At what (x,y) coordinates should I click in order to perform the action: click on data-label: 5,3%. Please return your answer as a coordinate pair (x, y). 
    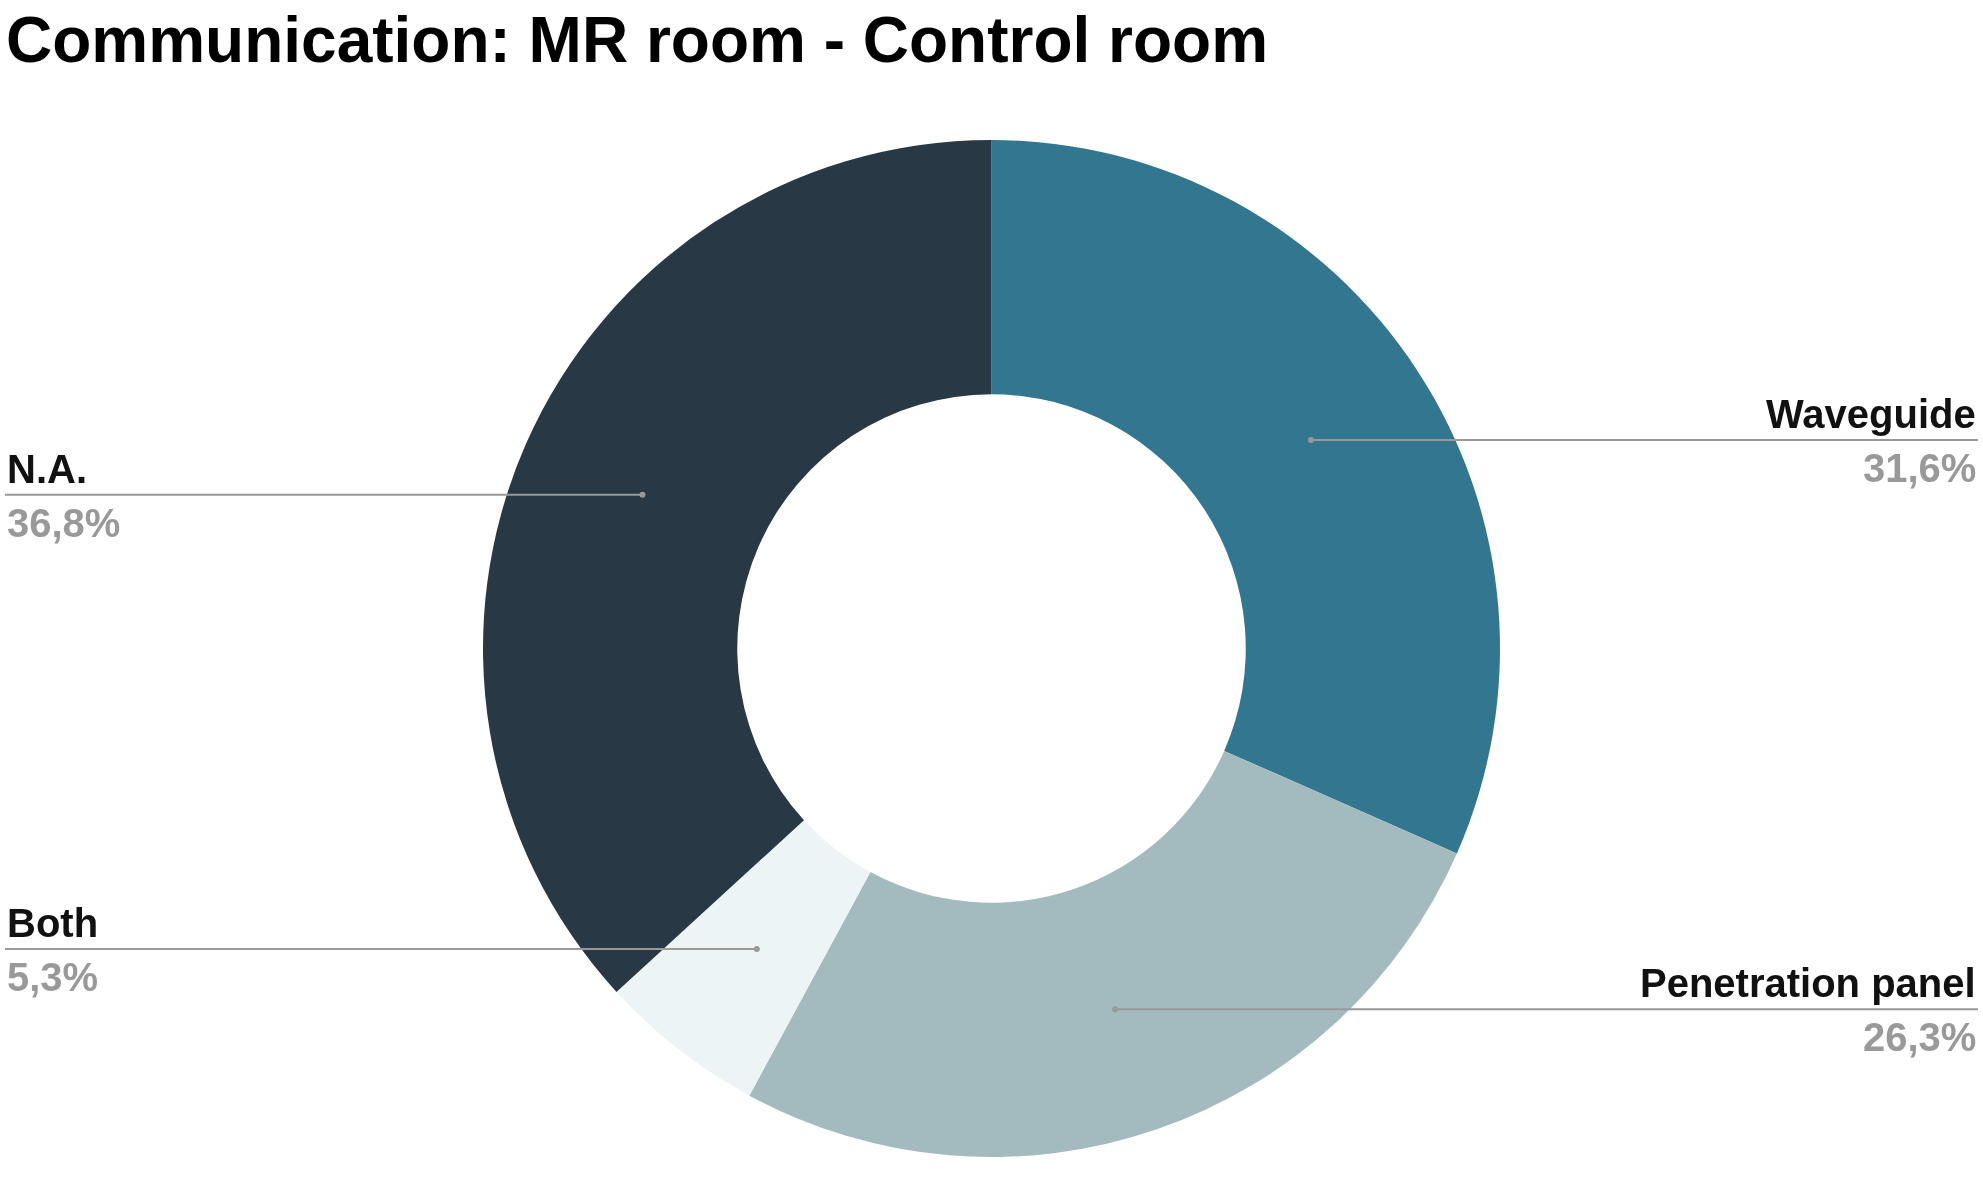
    Looking at the image, I should click on (53, 977).